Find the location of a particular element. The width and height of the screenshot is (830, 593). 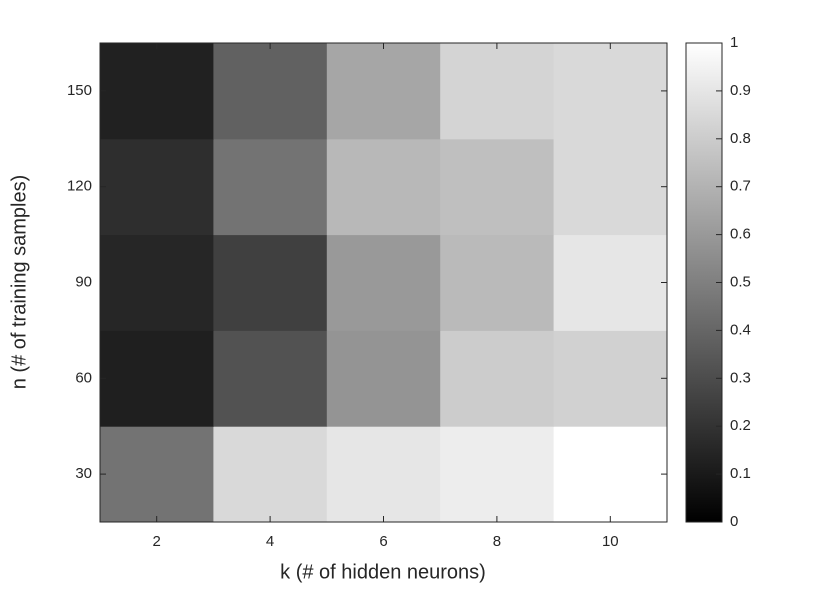

colorbar-tick-label: 1 is located at coordinates (734, 42).